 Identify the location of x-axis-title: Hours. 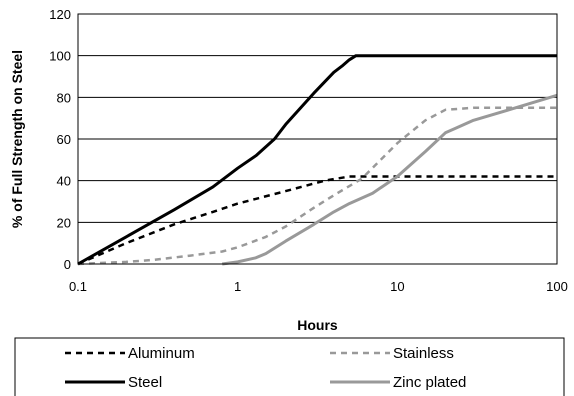
(317, 325).